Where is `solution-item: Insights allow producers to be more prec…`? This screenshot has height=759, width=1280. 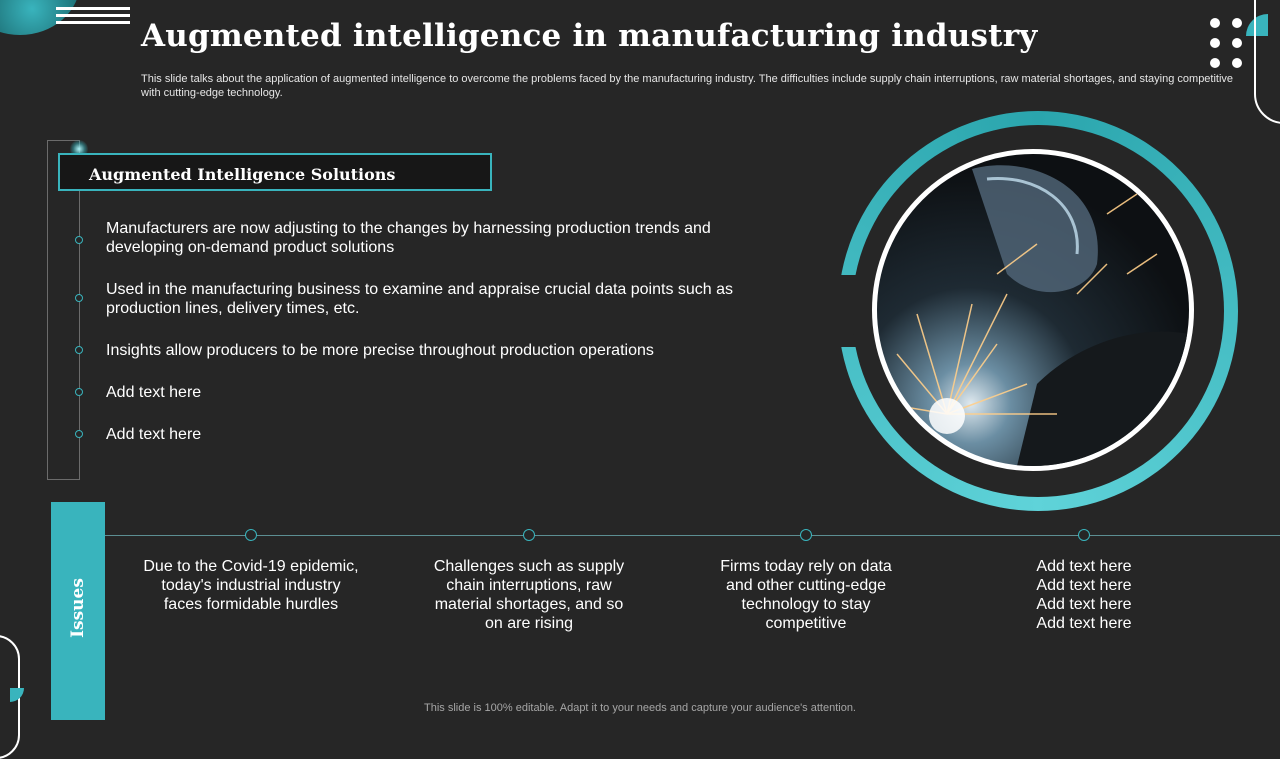 solution-item: Insights allow producers to be more prec… is located at coordinates (380, 350).